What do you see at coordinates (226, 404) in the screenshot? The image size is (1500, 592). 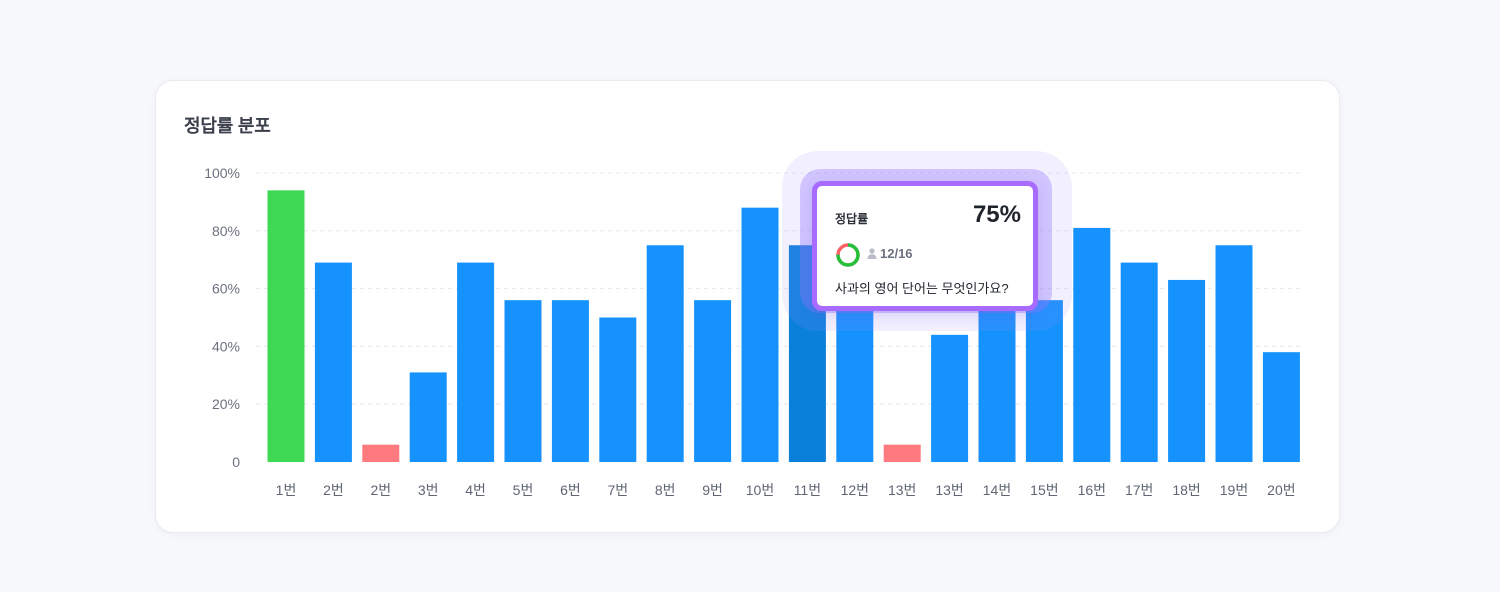 I see `y-tick-label: 20%` at bounding box center [226, 404].